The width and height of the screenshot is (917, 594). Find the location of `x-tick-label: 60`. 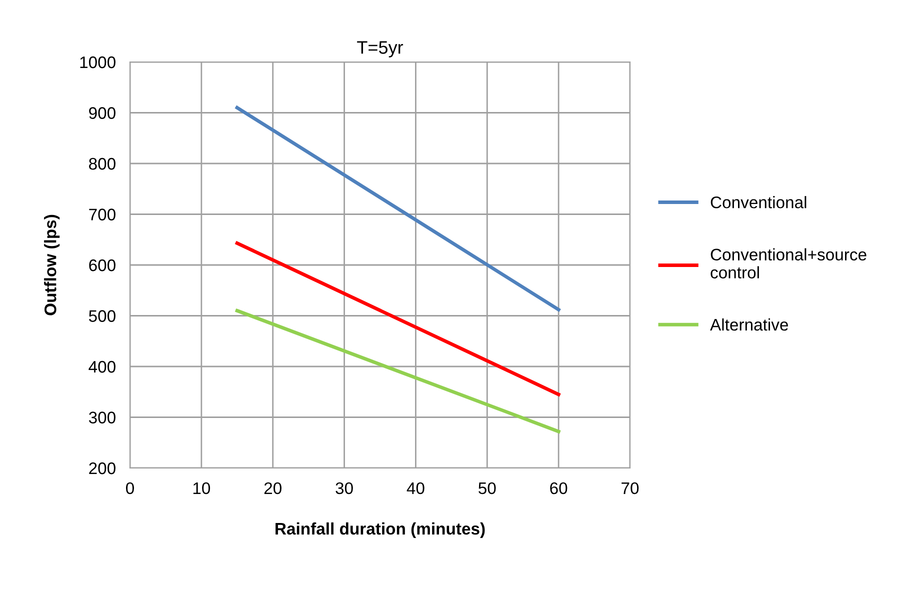

x-tick-label: 60 is located at coordinates (559, 488).